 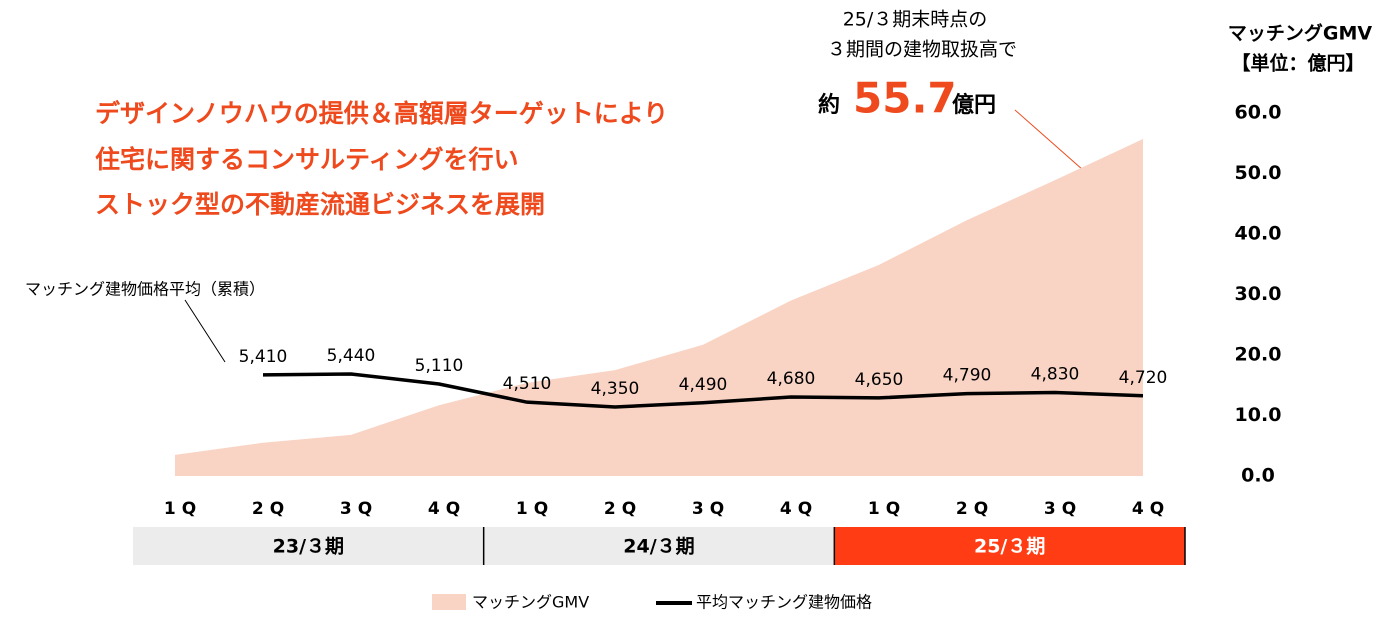 I want to click on y-tick-label: 60.0, so click(x=1258, y=113).